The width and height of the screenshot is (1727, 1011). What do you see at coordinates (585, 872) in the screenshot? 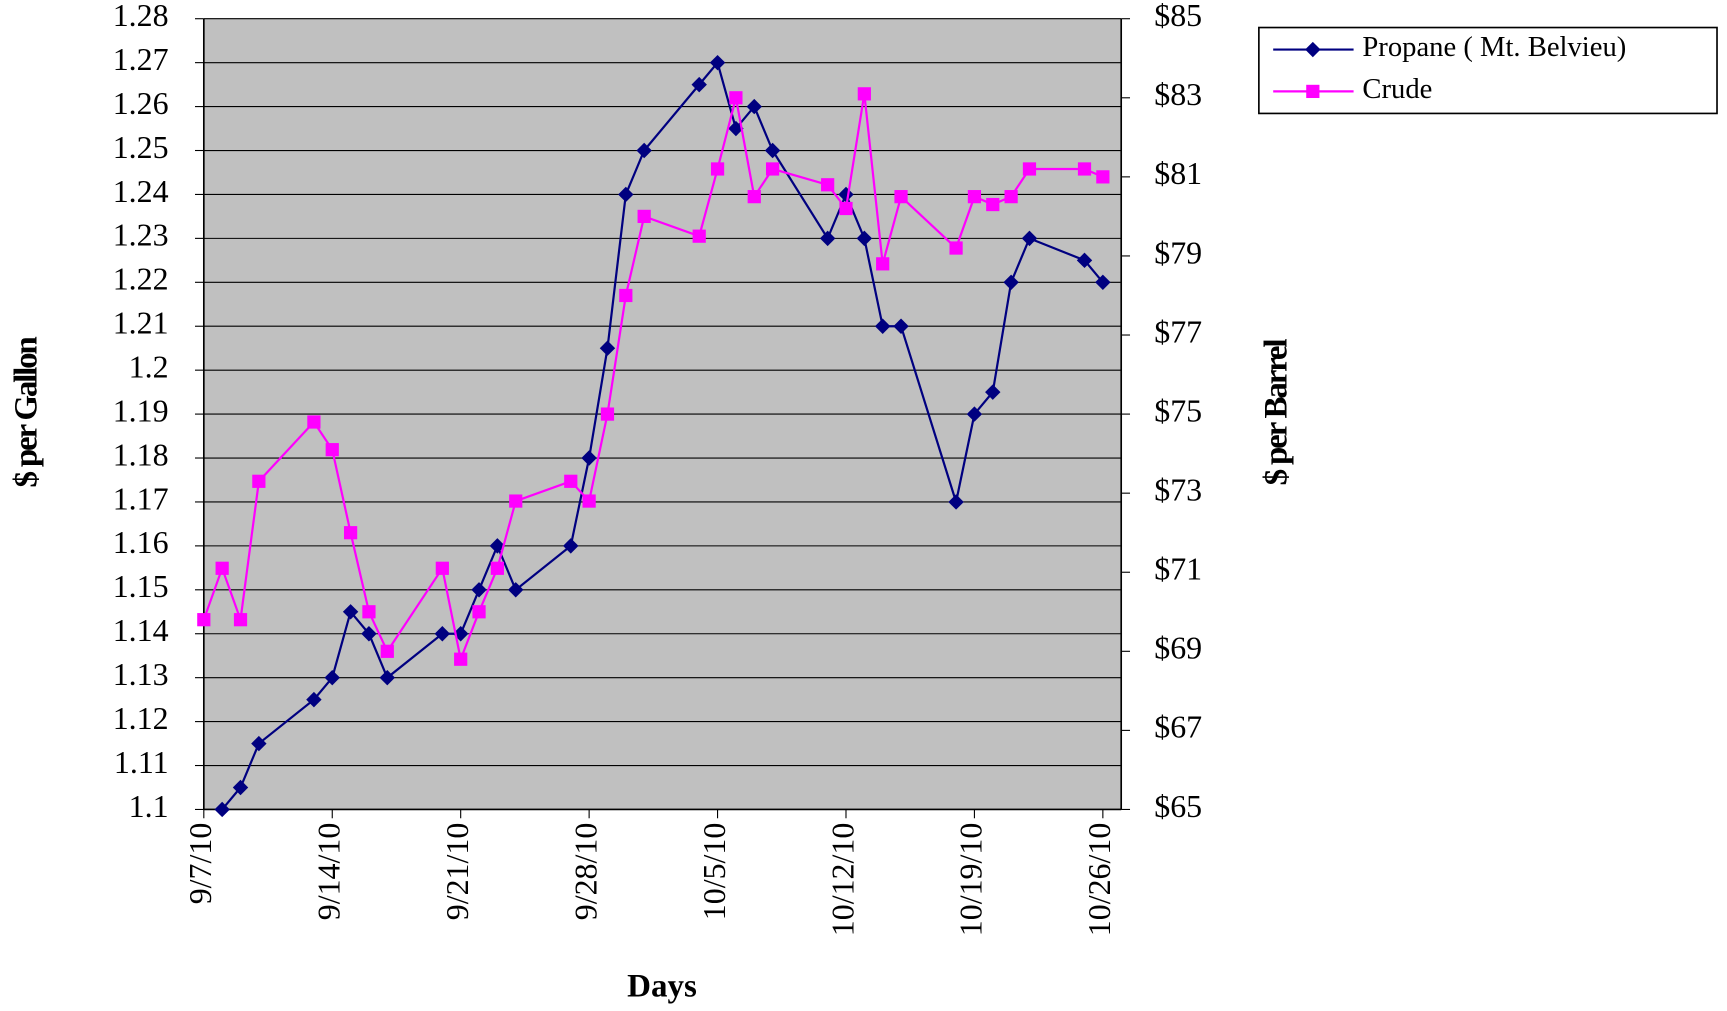
I see `x-tick-label: 9/28/10` at bounding box center [585, 872].